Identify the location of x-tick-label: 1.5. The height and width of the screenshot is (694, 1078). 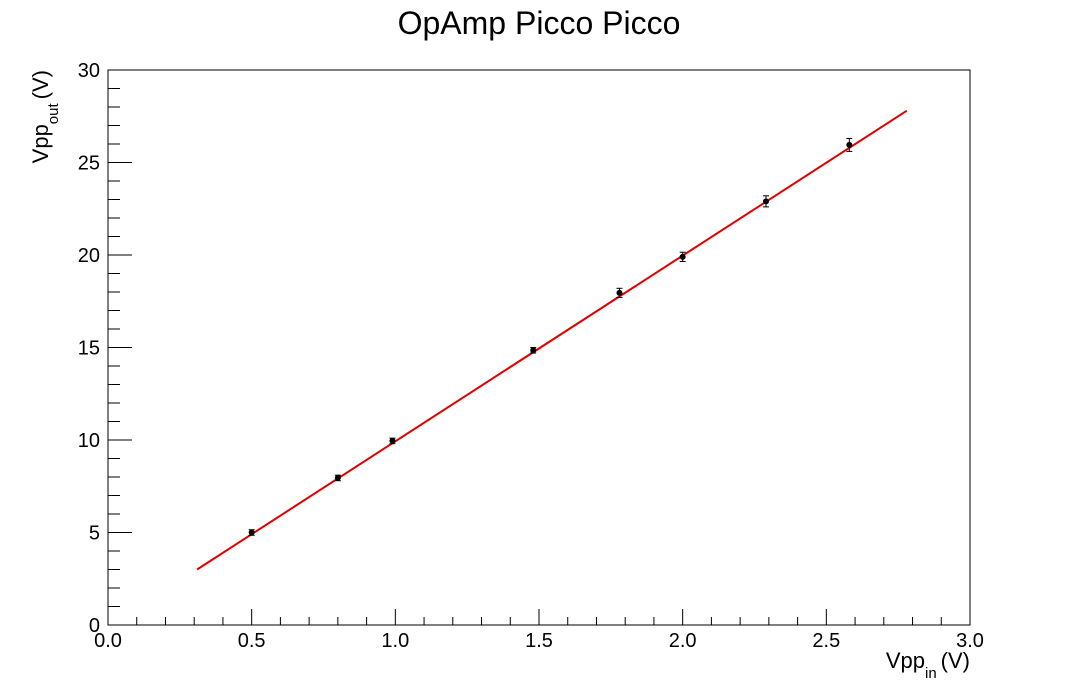
(539, 641).